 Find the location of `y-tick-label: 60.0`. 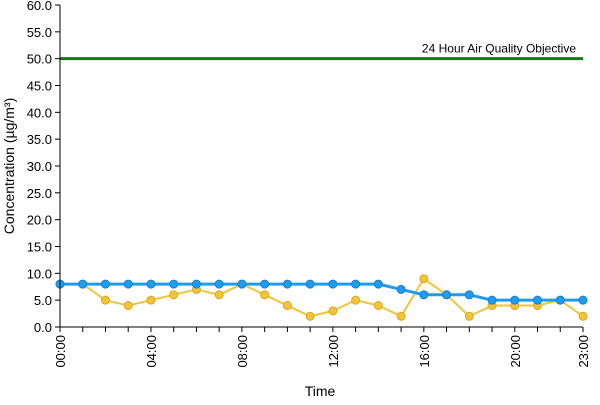

y-tick-label: 60.0 is located at coordinates (39, 6).